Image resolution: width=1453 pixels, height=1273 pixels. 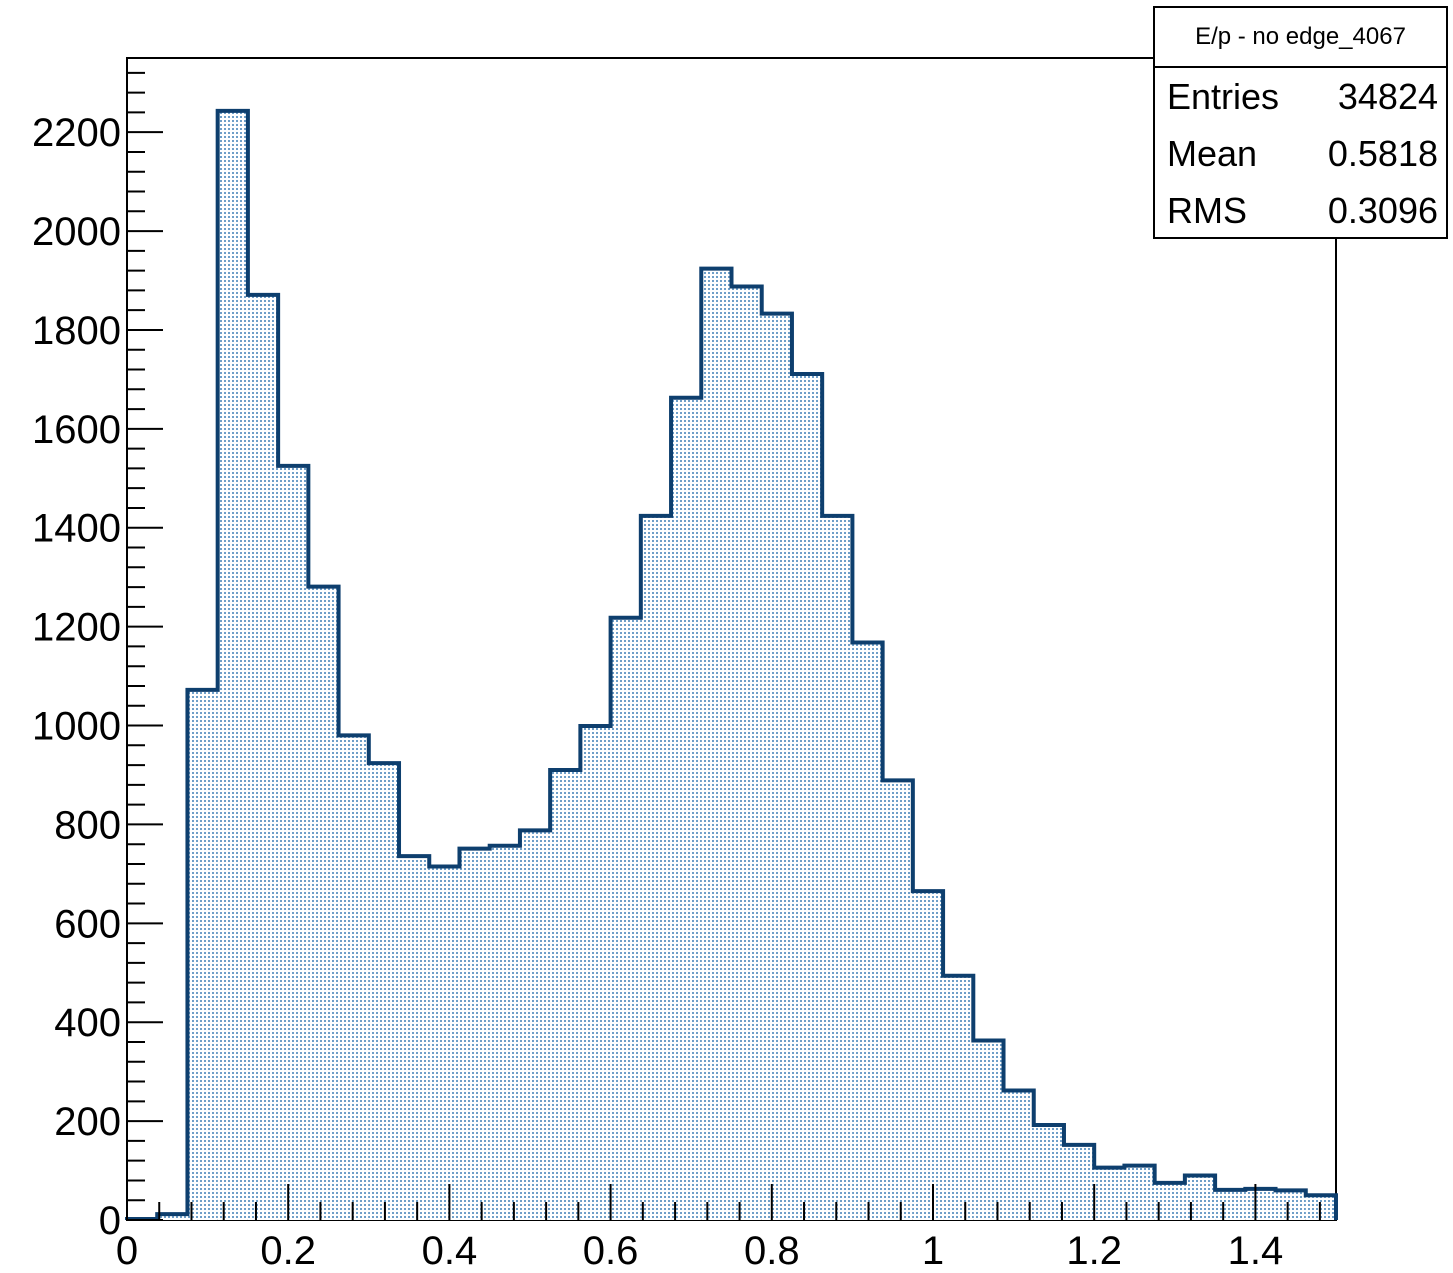 I want to click on x-tick-label: 0.4, so click(x=450, y=1251).